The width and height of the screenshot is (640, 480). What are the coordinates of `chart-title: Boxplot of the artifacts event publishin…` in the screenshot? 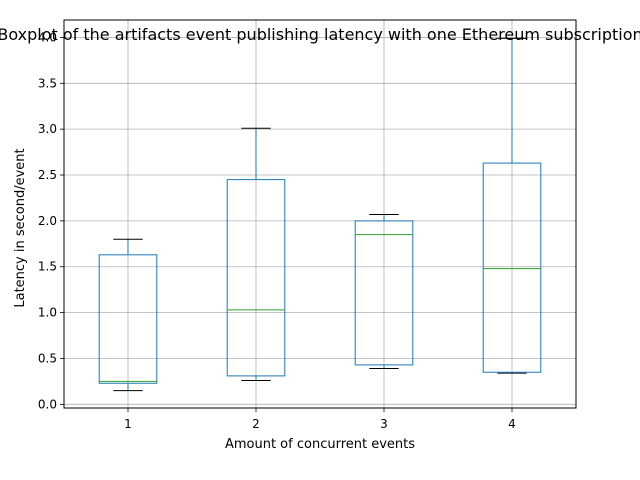 It's located at (320, 34).